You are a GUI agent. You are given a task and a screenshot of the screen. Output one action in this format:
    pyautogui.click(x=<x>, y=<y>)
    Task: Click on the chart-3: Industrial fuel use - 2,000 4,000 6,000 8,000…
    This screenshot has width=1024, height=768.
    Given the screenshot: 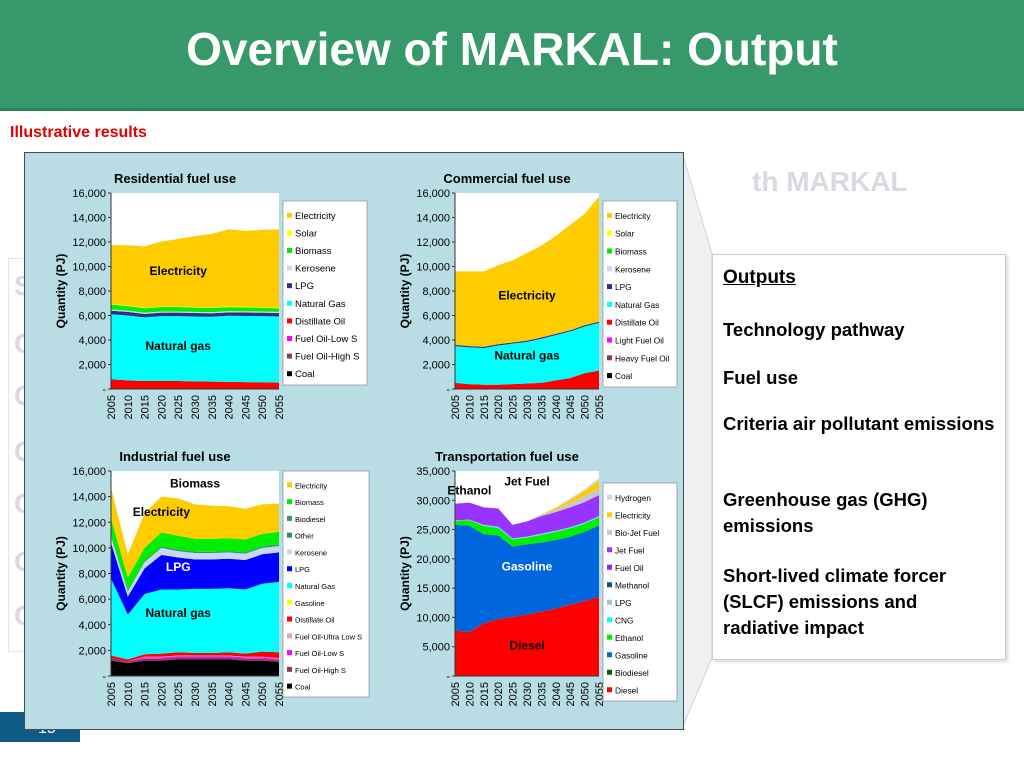 What is the action you would take?
    pyautogui.click(x=212, y=577)
    